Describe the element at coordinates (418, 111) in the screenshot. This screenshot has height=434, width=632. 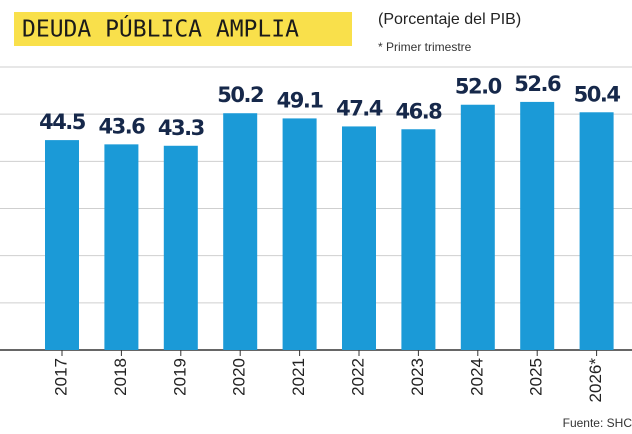
I see `value-label: 46.8` at that location.